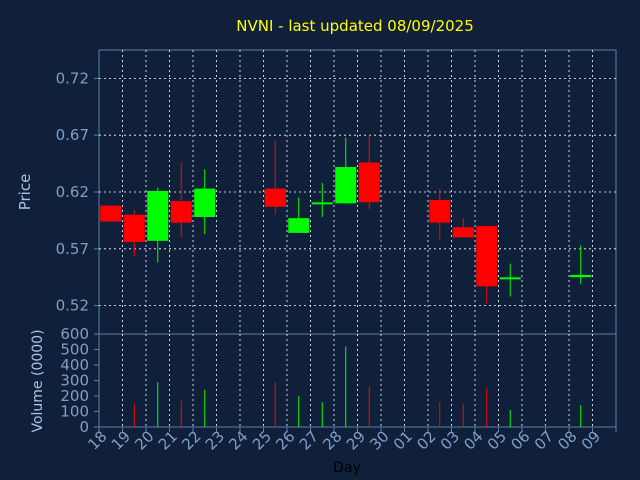  Describe the element at coordinates (72, 192) in the screenshot. I see `price-tick-label: 0.62` at that location.